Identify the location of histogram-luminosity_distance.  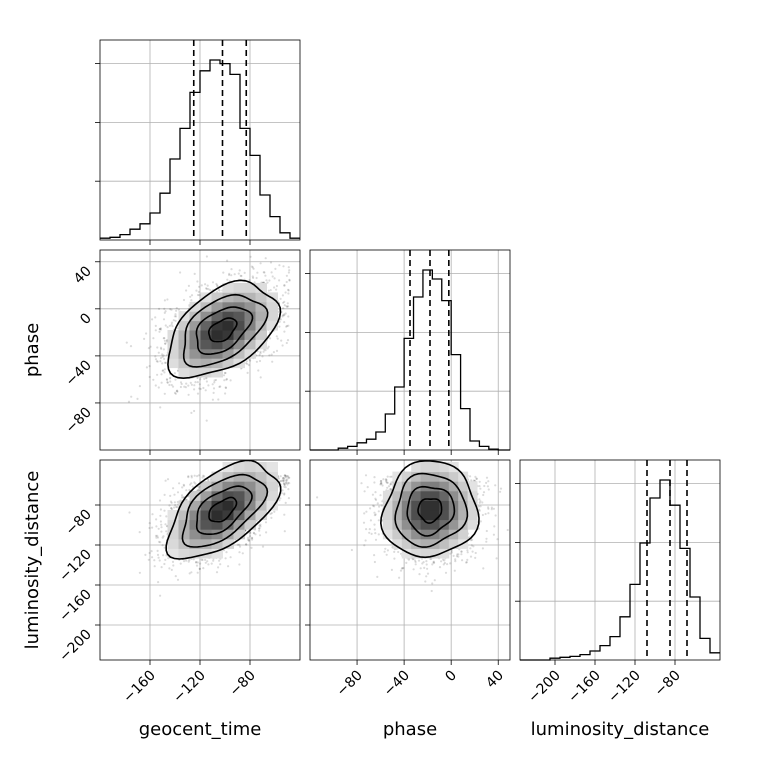
(620, 570).